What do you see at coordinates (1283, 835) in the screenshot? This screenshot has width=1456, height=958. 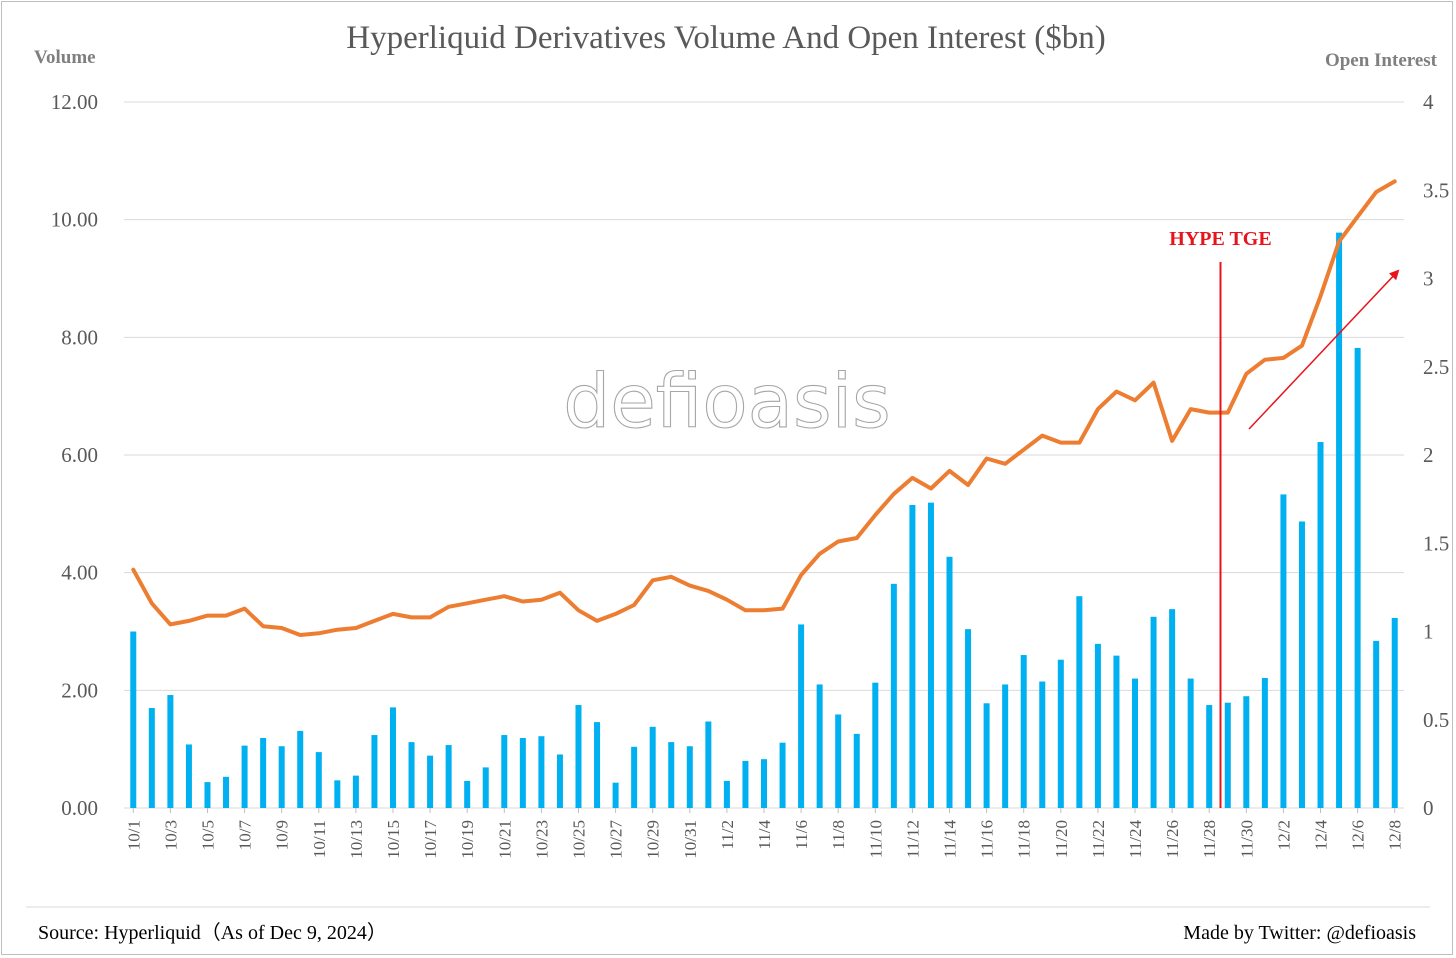 I see `x-tick-label: 12/2` at bounding box center [1283, 835].